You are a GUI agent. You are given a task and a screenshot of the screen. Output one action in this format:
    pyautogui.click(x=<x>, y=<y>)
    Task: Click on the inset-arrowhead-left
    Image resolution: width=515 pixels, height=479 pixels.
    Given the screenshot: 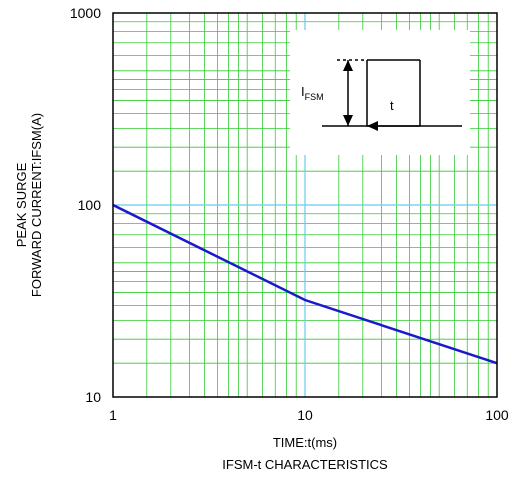 What is the action you would take?
    pyautogui.click(x=372, y=126)
    